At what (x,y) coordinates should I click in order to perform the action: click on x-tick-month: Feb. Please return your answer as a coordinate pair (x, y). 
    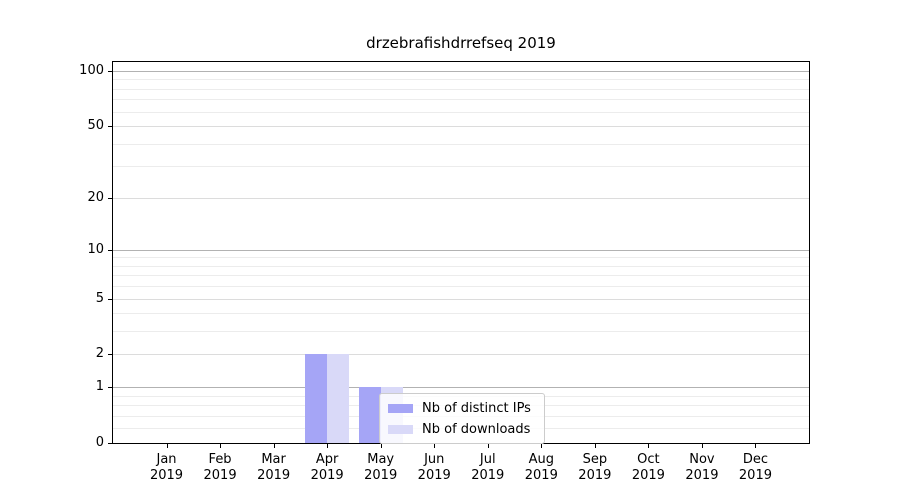
    Looking at the image, I should click on (220, 459).